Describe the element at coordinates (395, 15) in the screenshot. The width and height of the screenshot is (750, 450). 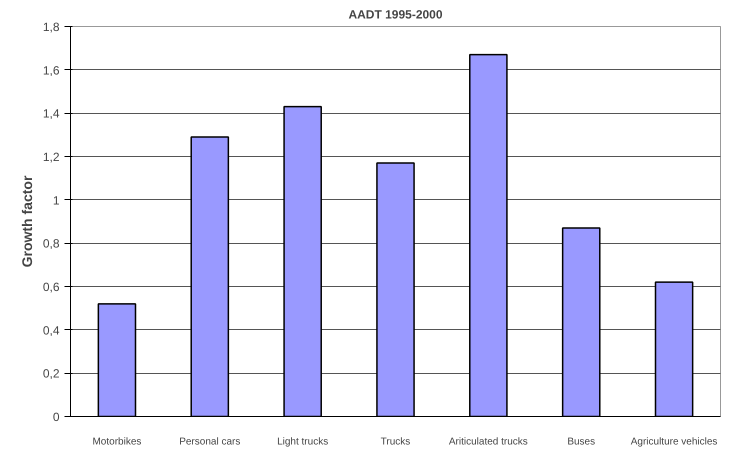
I see `chart-title: AADT 1995-2000` at that location.